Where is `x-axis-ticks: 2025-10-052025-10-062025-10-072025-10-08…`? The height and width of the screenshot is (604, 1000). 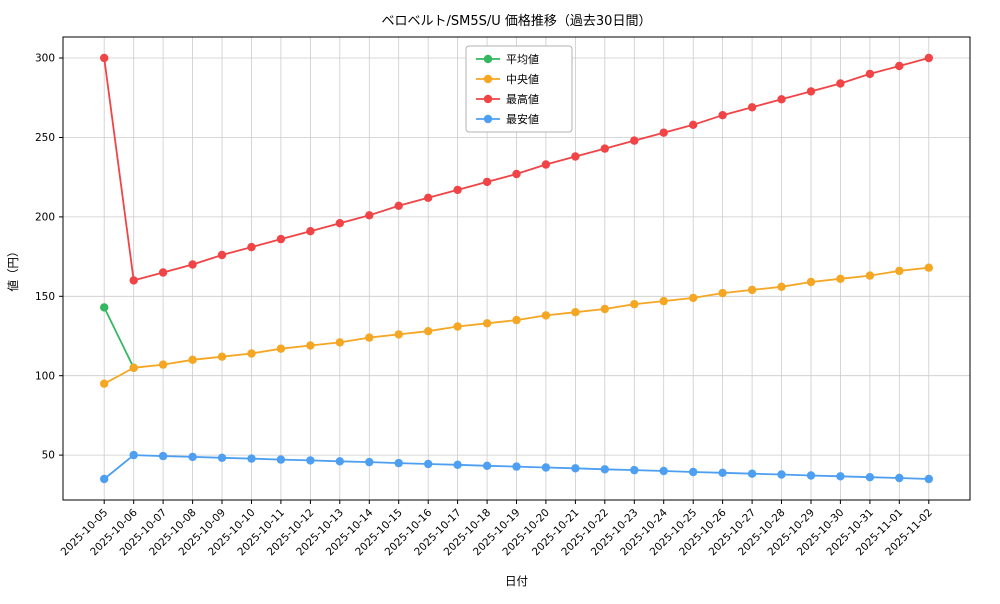
x-axis-ticks: 2025-10-052025-10-062025-10-072025-10-08… is located at coordinates (497, 529).